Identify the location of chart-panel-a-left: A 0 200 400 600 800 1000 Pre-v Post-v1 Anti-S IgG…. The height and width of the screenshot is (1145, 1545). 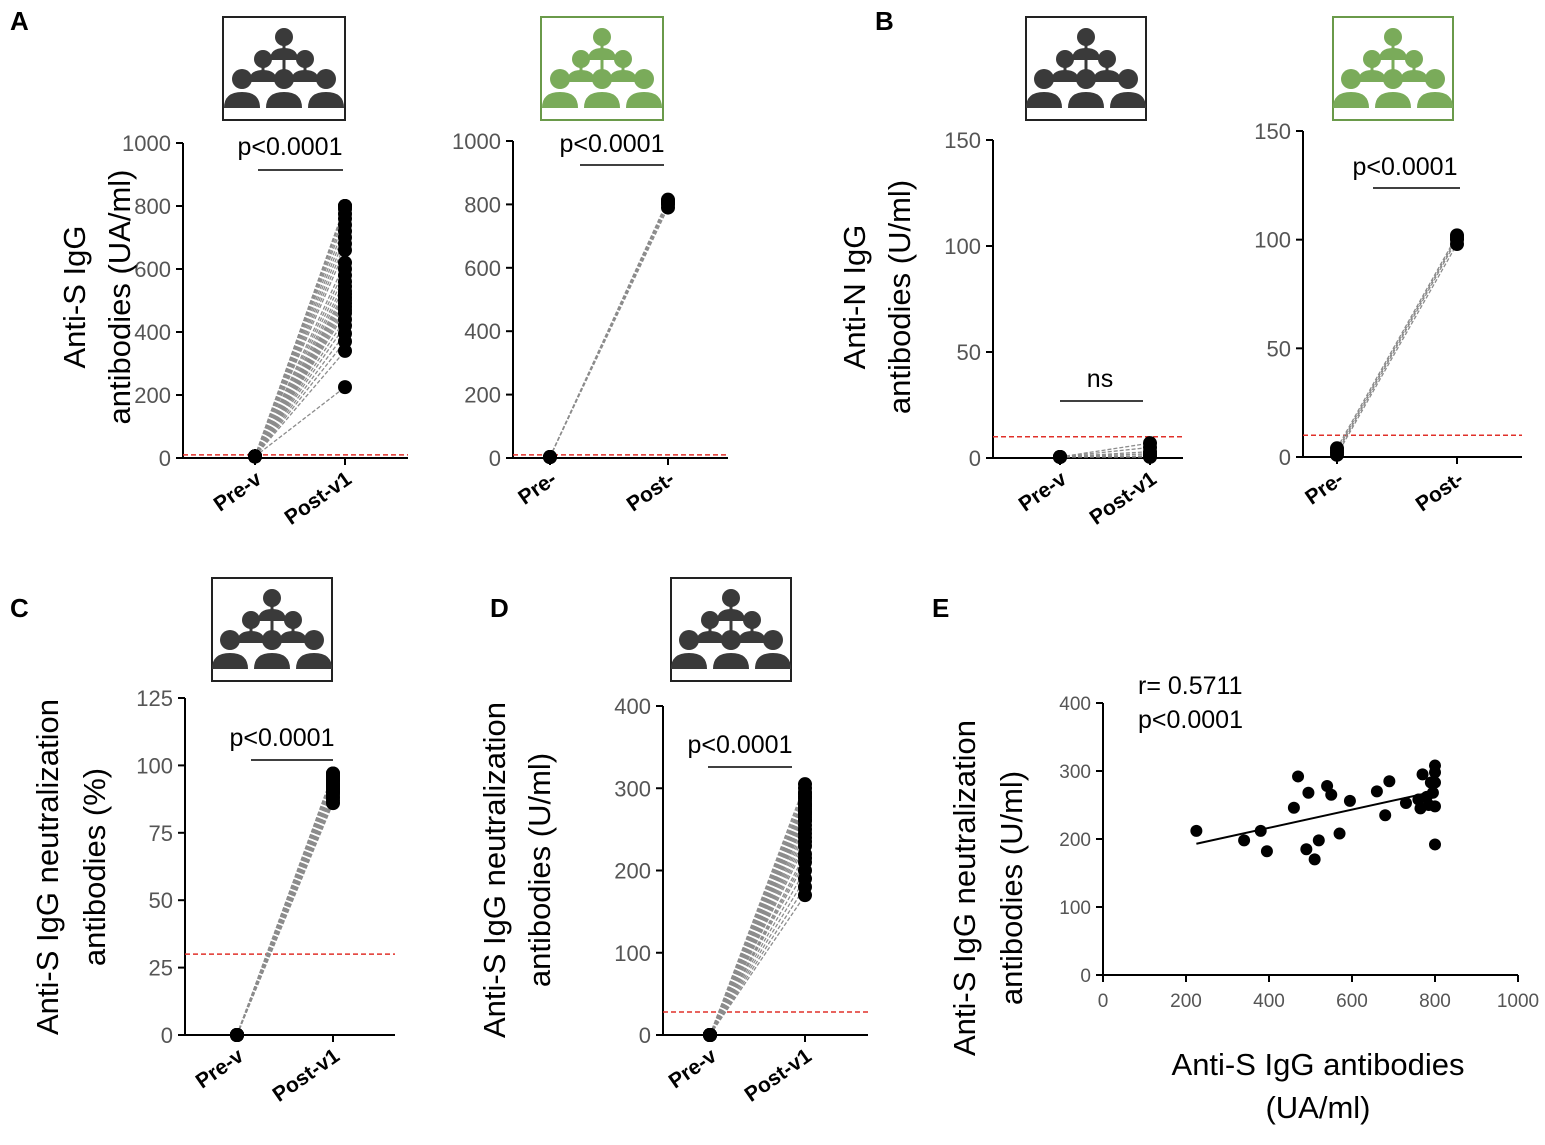
(209, 268).